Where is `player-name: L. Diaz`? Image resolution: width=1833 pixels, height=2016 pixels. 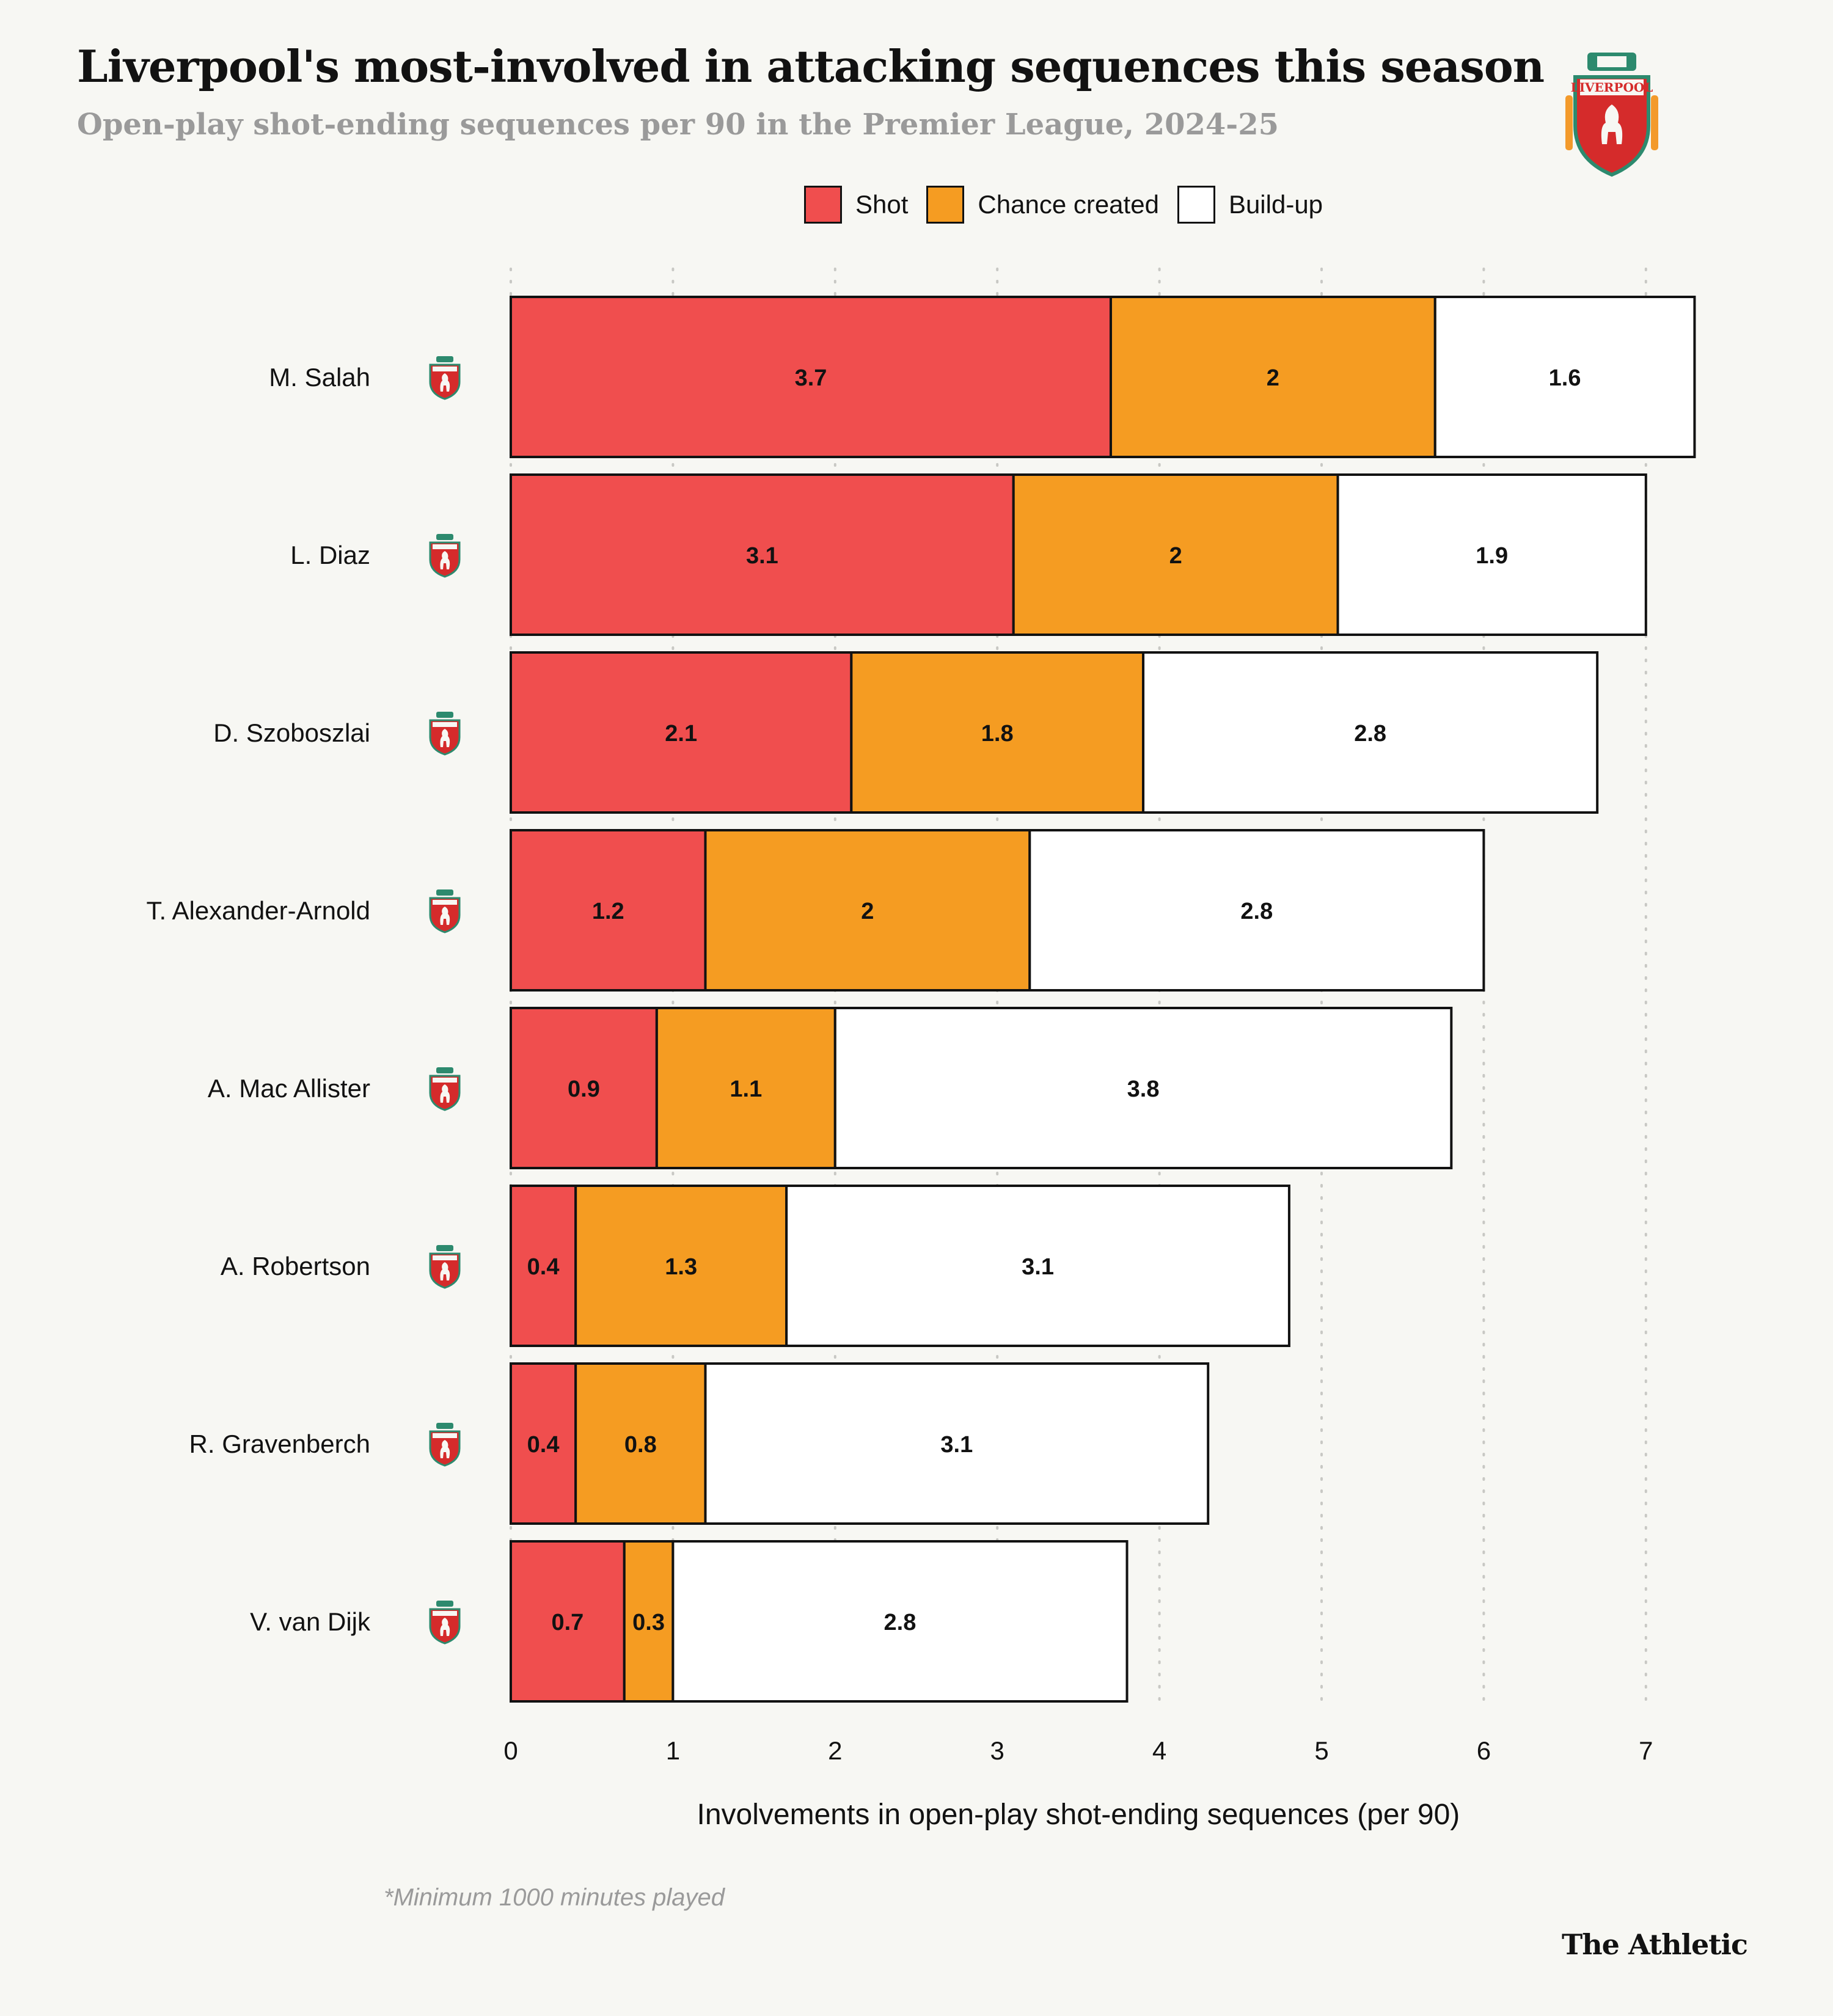
player-name: L. Diaz is located at coordinates (330, 555).